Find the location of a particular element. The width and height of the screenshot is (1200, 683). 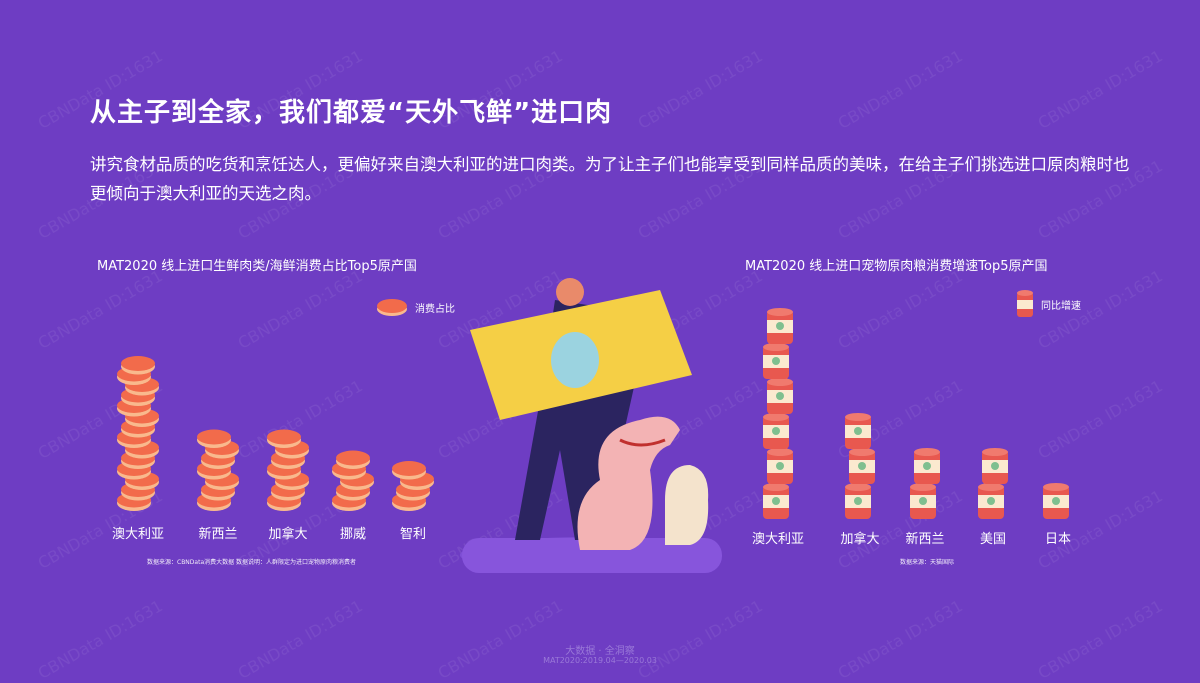

category-label: 美国 is located at coordinates (992, 539).